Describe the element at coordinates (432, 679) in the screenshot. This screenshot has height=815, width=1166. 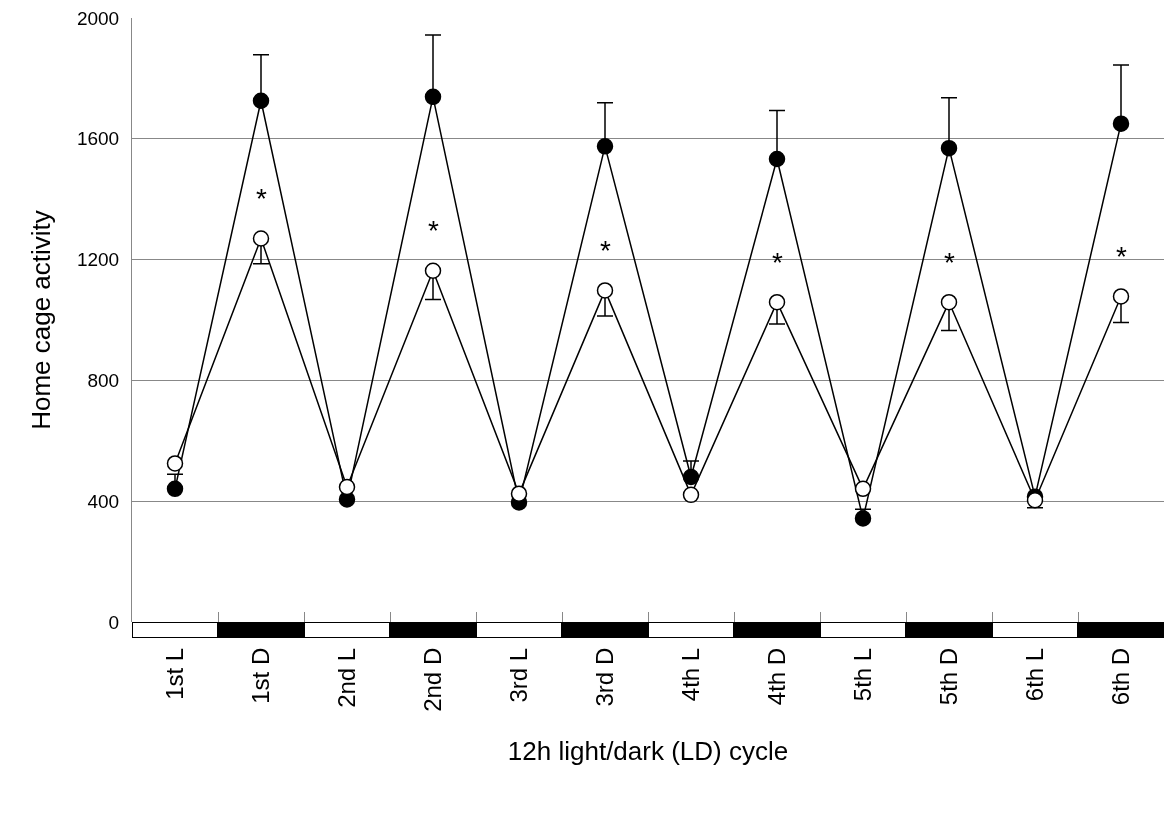
I see `x-tick-label: 2nd D` at that location.